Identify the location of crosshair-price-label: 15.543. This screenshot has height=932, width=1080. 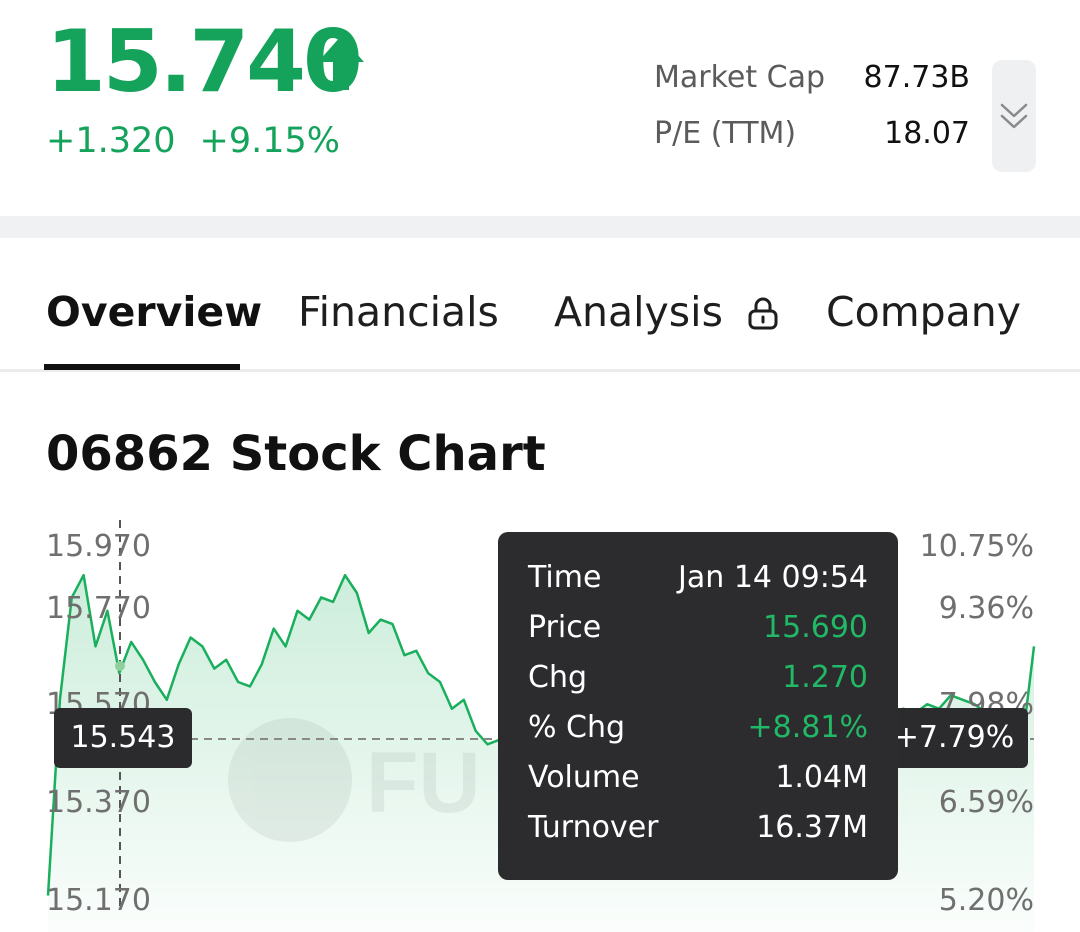
(123, 738).